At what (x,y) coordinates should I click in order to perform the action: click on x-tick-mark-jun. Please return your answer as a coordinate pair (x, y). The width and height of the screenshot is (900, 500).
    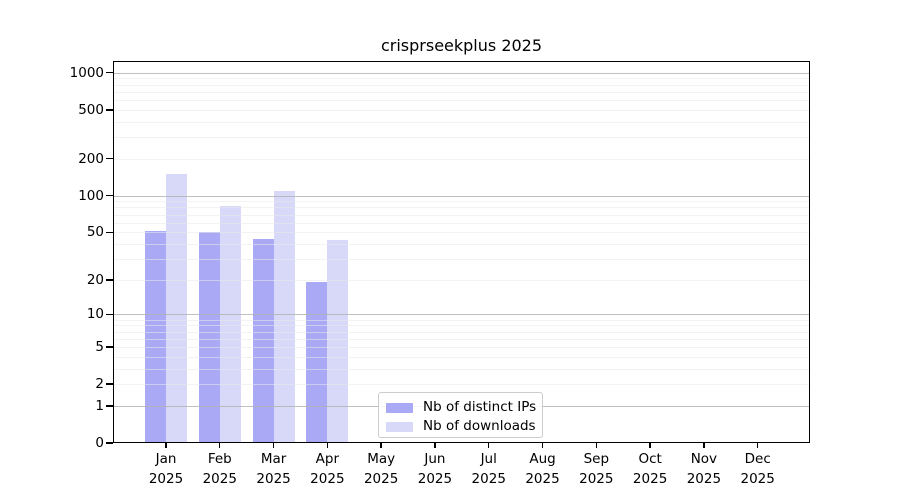
    Looking at the image, I should click on (435, 445).